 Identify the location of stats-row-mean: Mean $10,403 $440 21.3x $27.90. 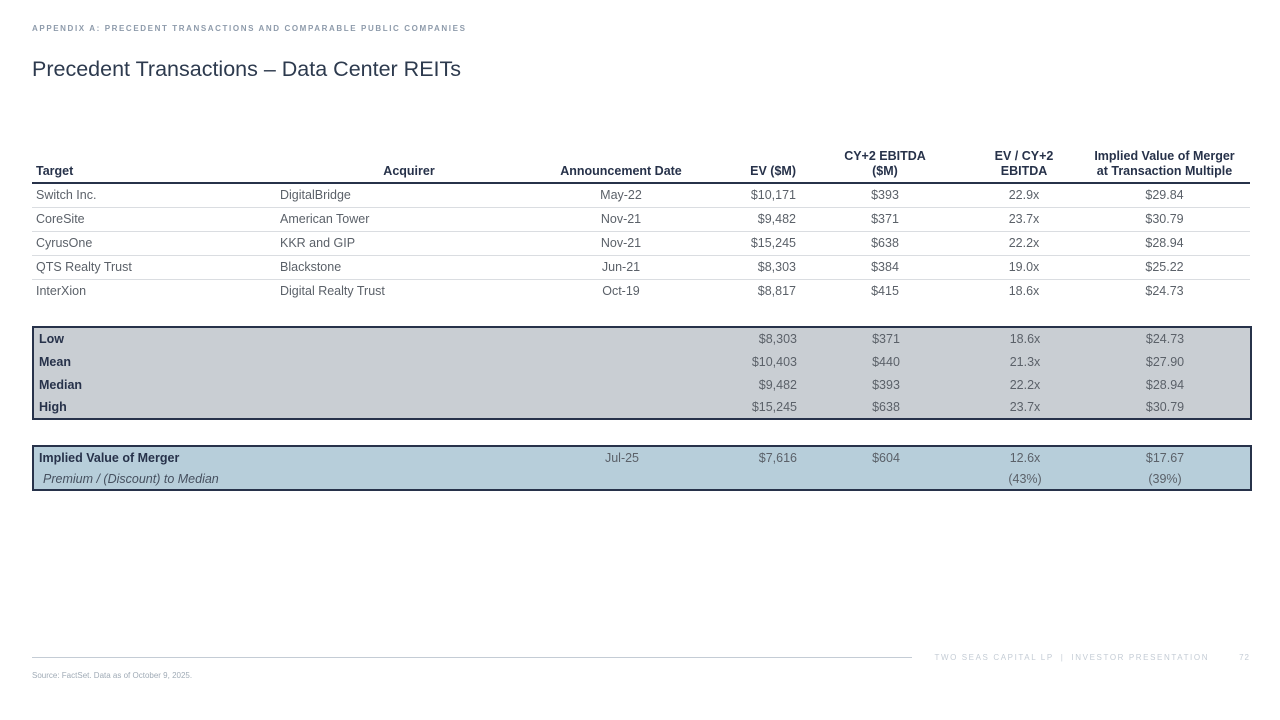
(642, 361).